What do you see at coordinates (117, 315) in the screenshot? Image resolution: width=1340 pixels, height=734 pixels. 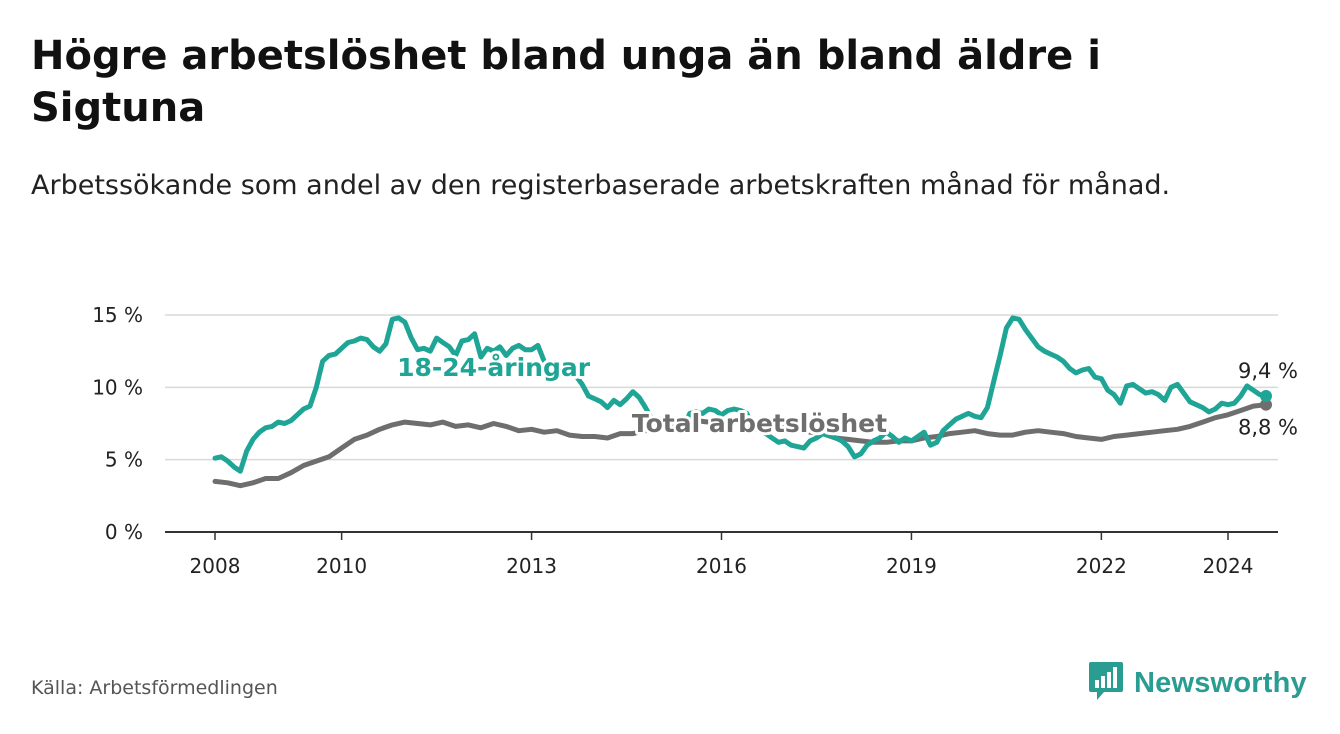 I see `y-tick-label: 15 %` at bounding box center [117, 315].